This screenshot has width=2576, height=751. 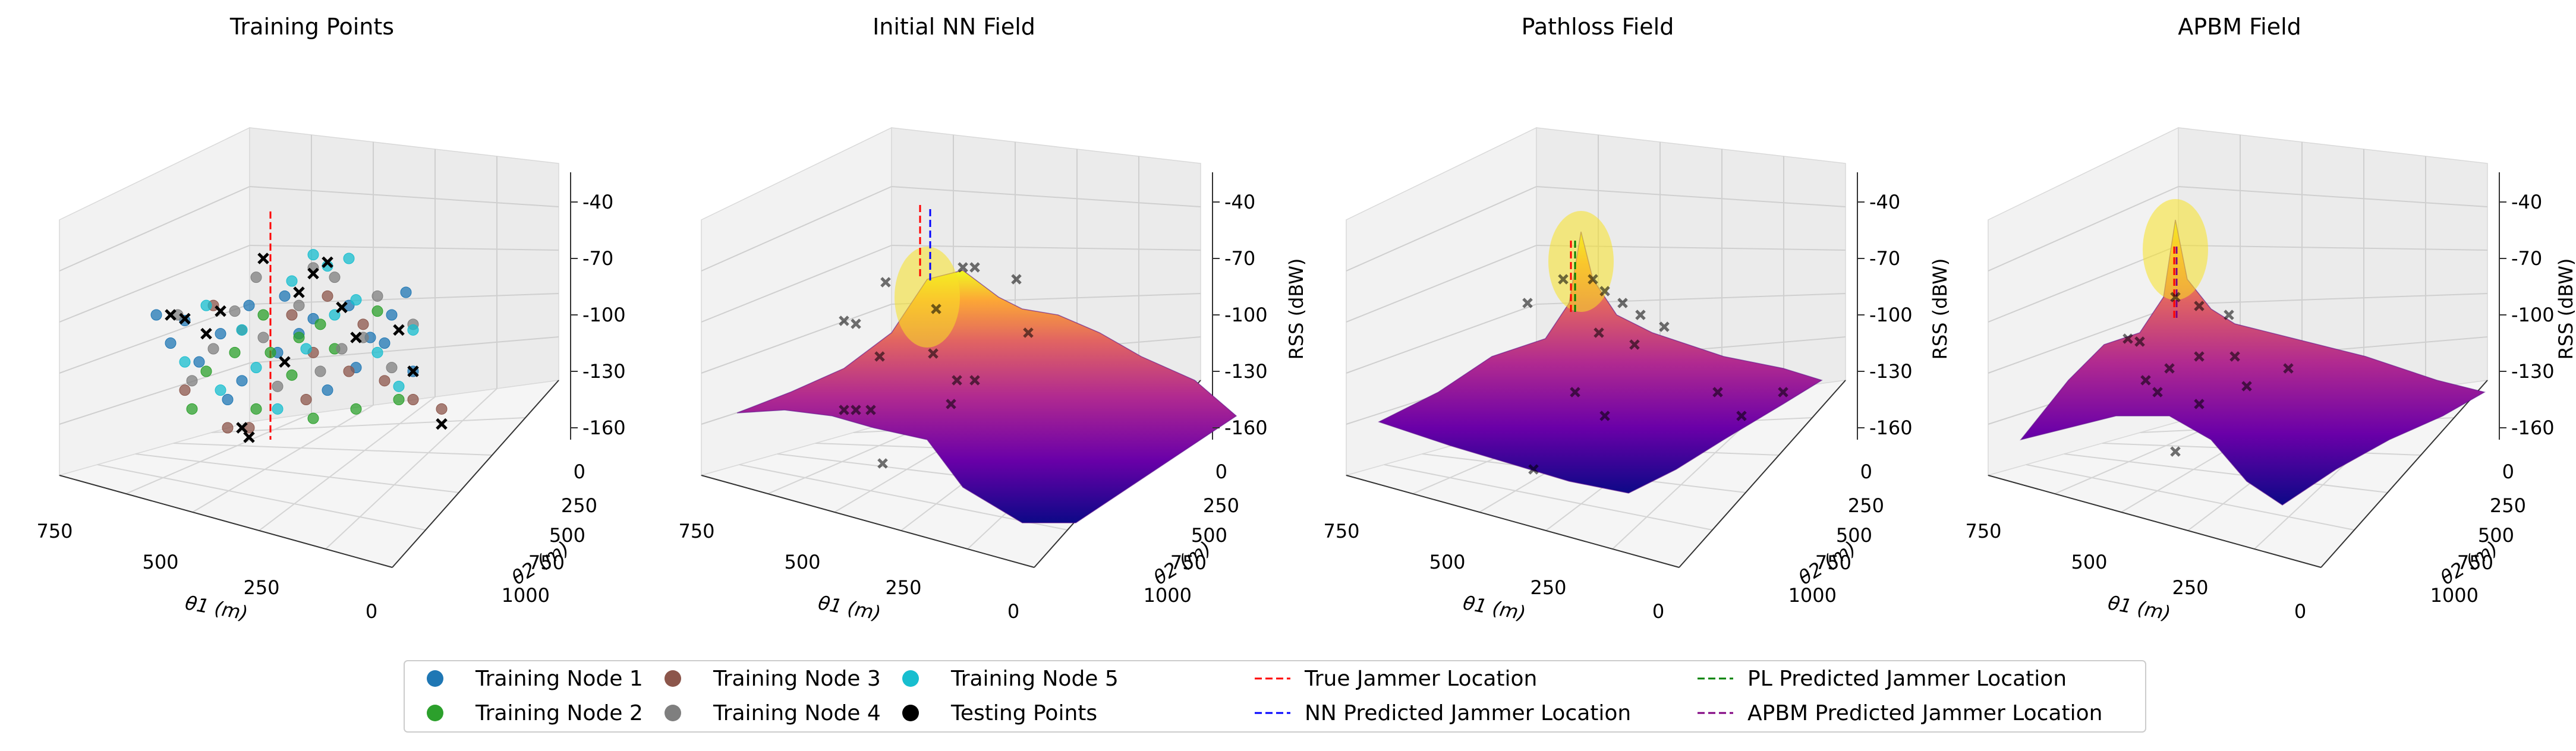 I want to click on surface, so click(x=986, y=385).